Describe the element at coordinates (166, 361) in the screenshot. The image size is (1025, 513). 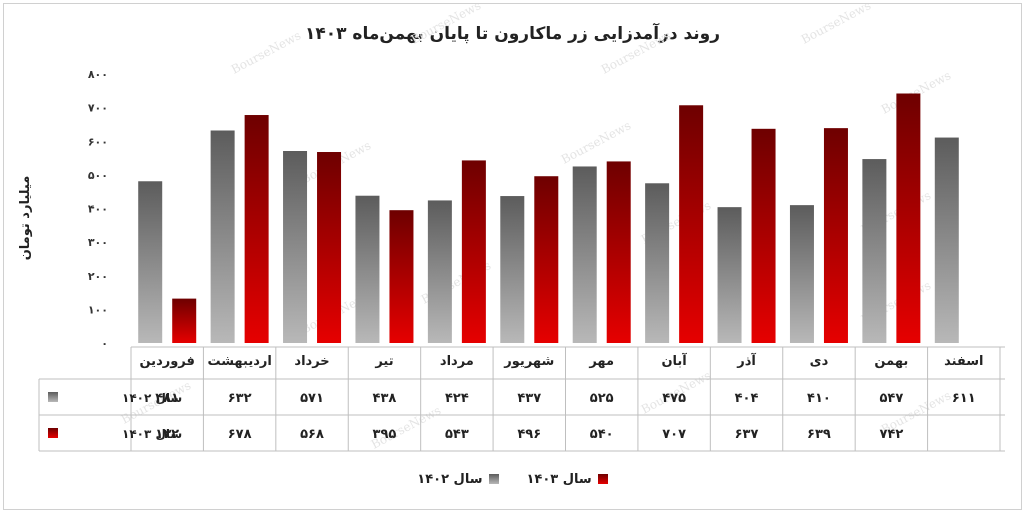
I see `x-tick-label: فروردین` at that location.